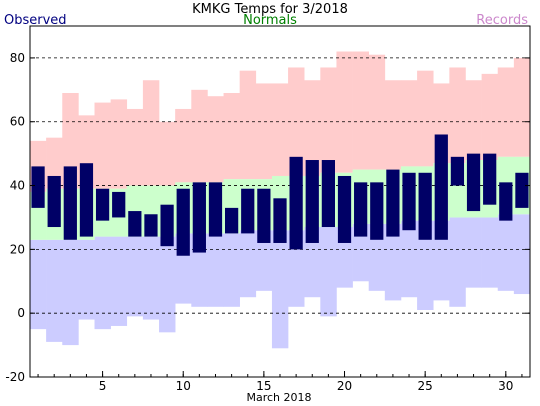 Image resolution: width=540 pixels, height=406 pixels. Describe the element at coordinates (21, 313) in the screenshot. I see `y-tick-label-0: 0` at that location.